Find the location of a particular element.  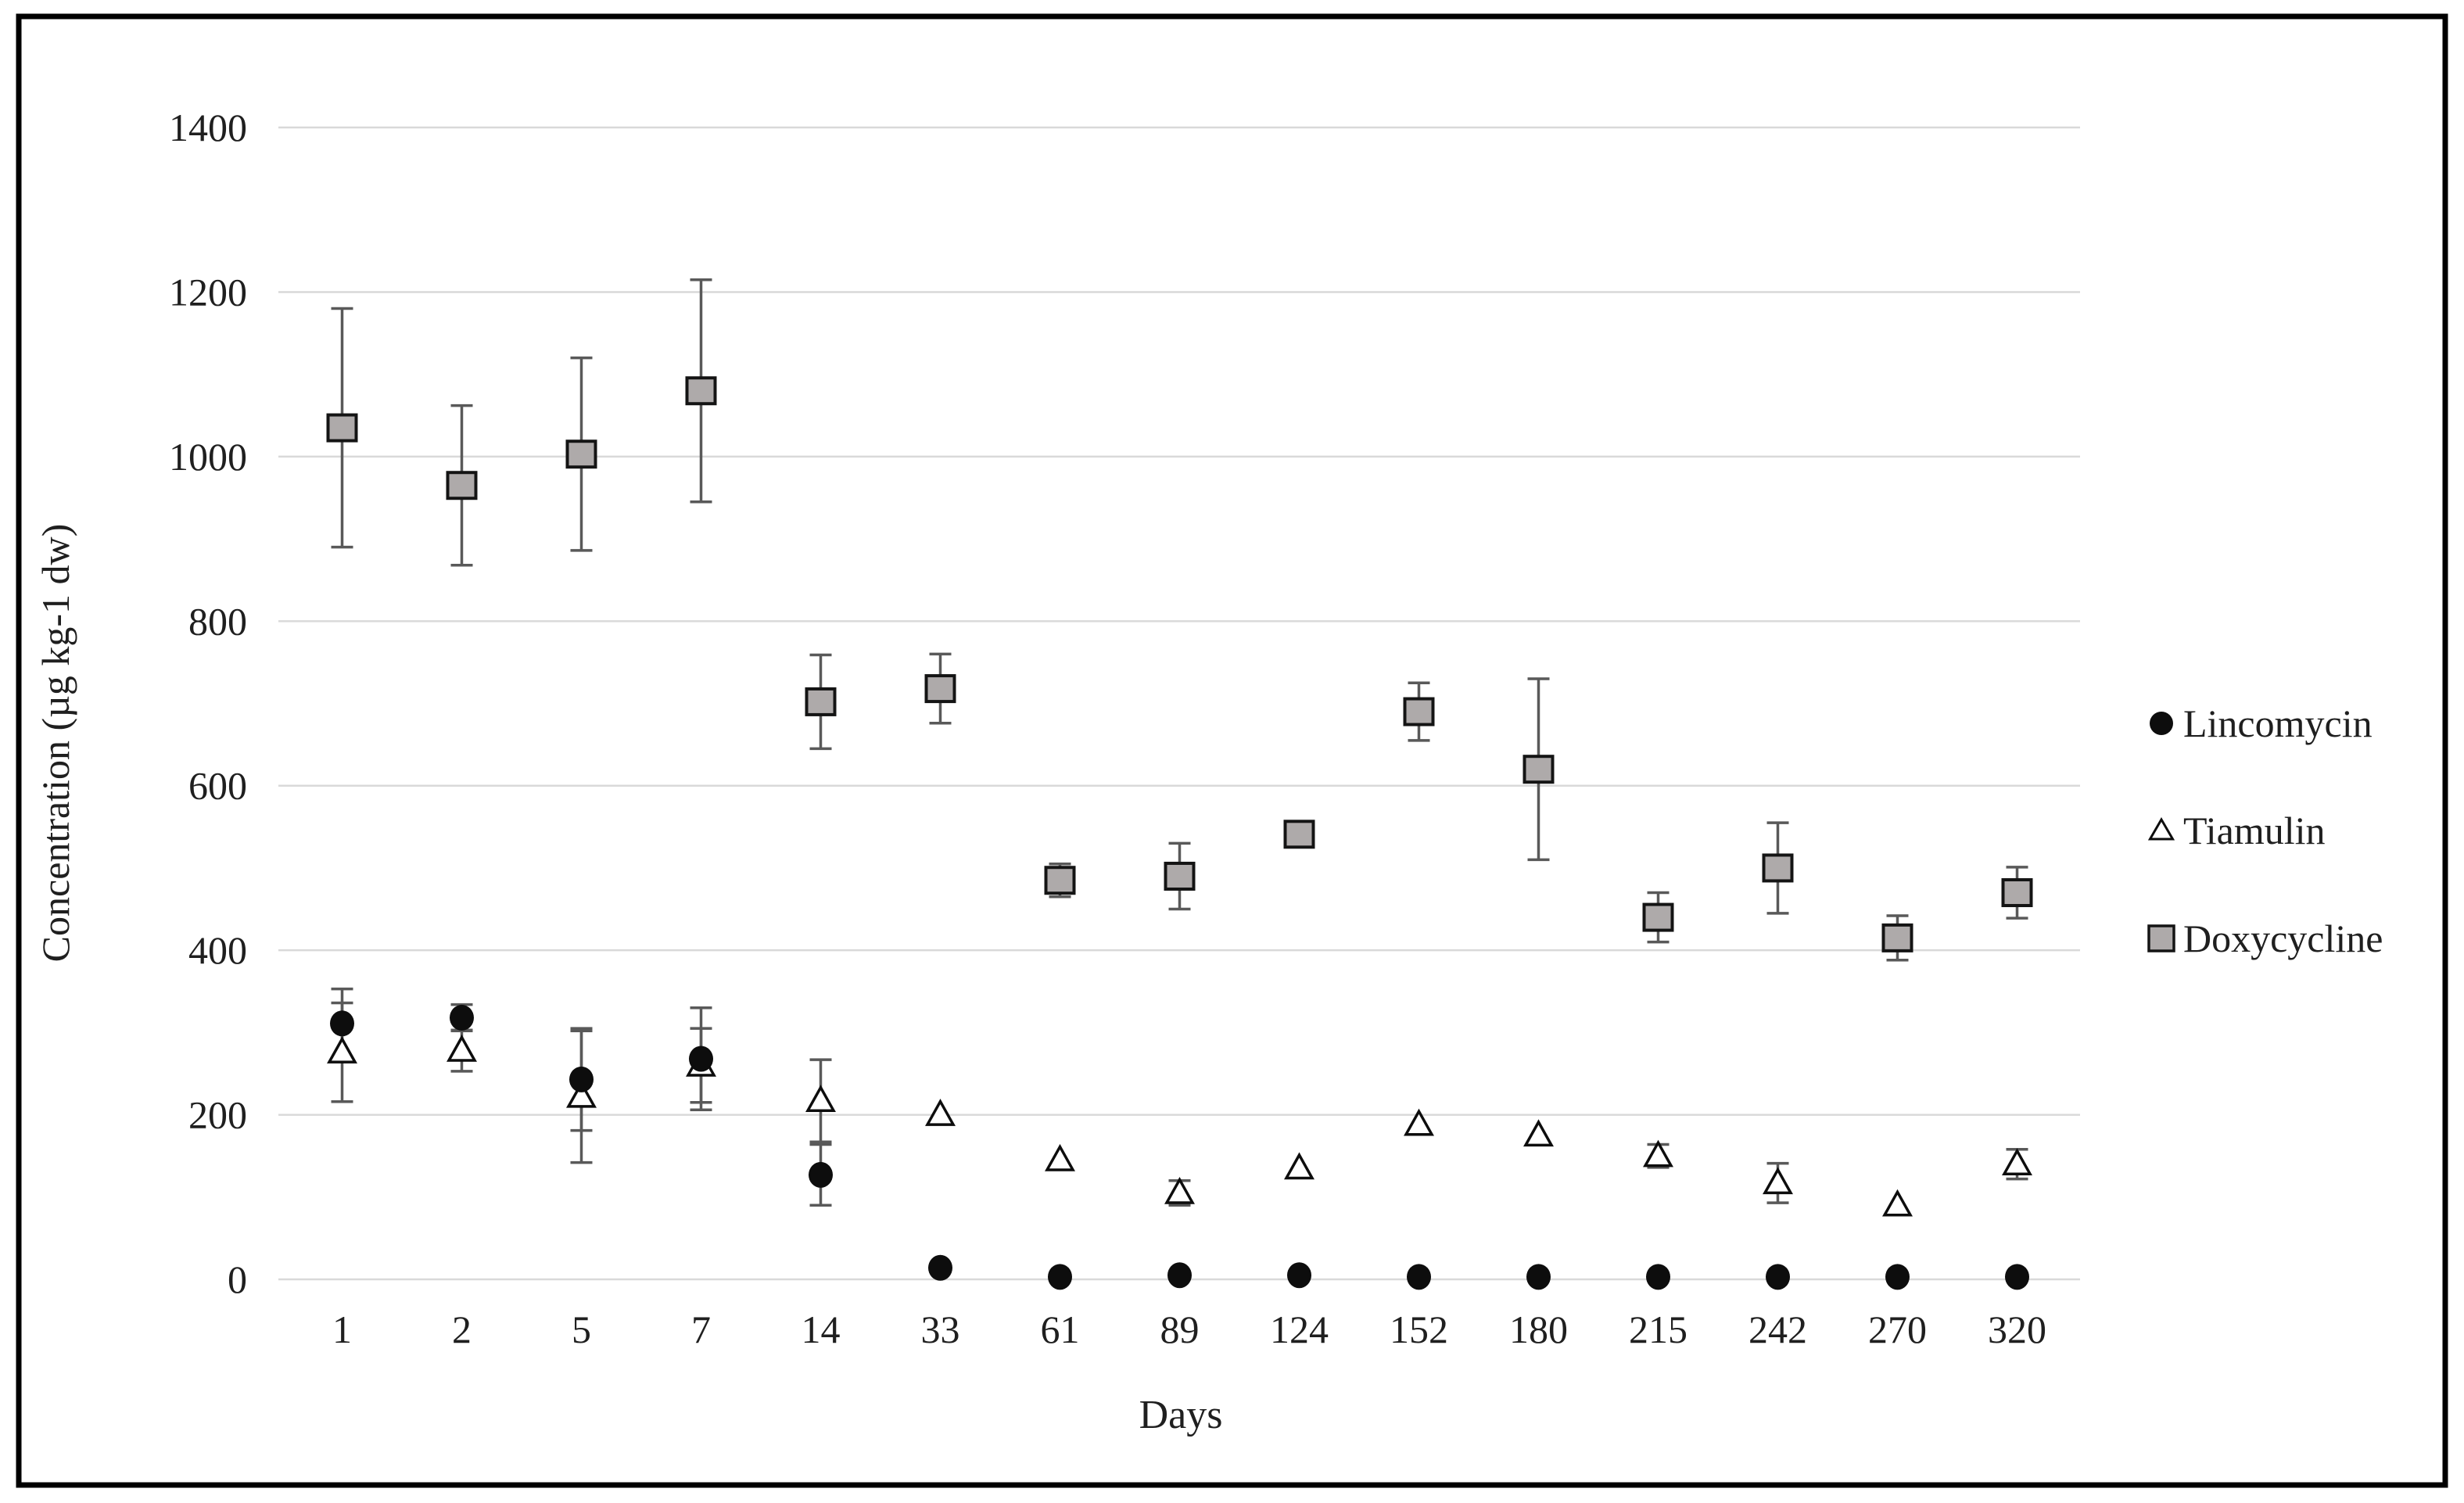

y-tick-label: 0 is located at coordinates (237, 1279).